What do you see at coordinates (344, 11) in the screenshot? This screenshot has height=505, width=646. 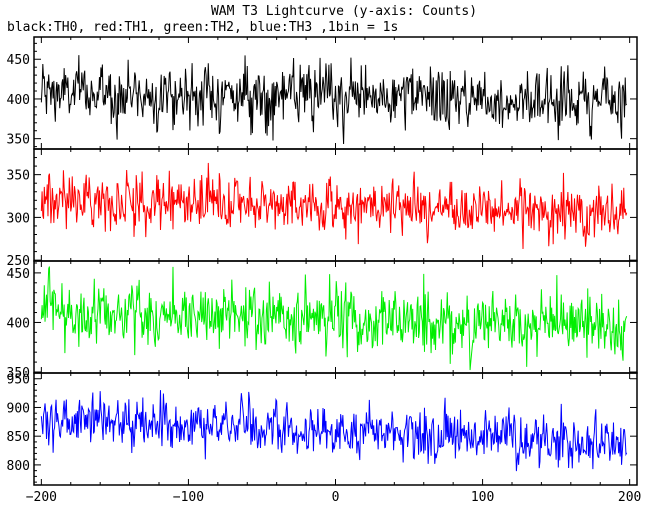 I see `chart-title: WAM T3 Lightcurve (y-axis: Counts)` at bounding box center [344, 11].